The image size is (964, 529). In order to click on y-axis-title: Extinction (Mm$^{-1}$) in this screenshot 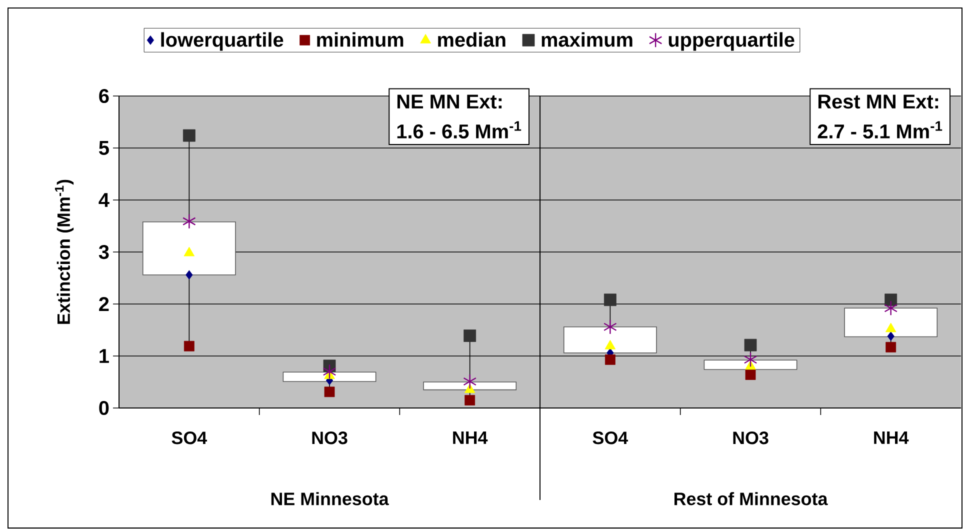, I will do `click(64, 252)`.